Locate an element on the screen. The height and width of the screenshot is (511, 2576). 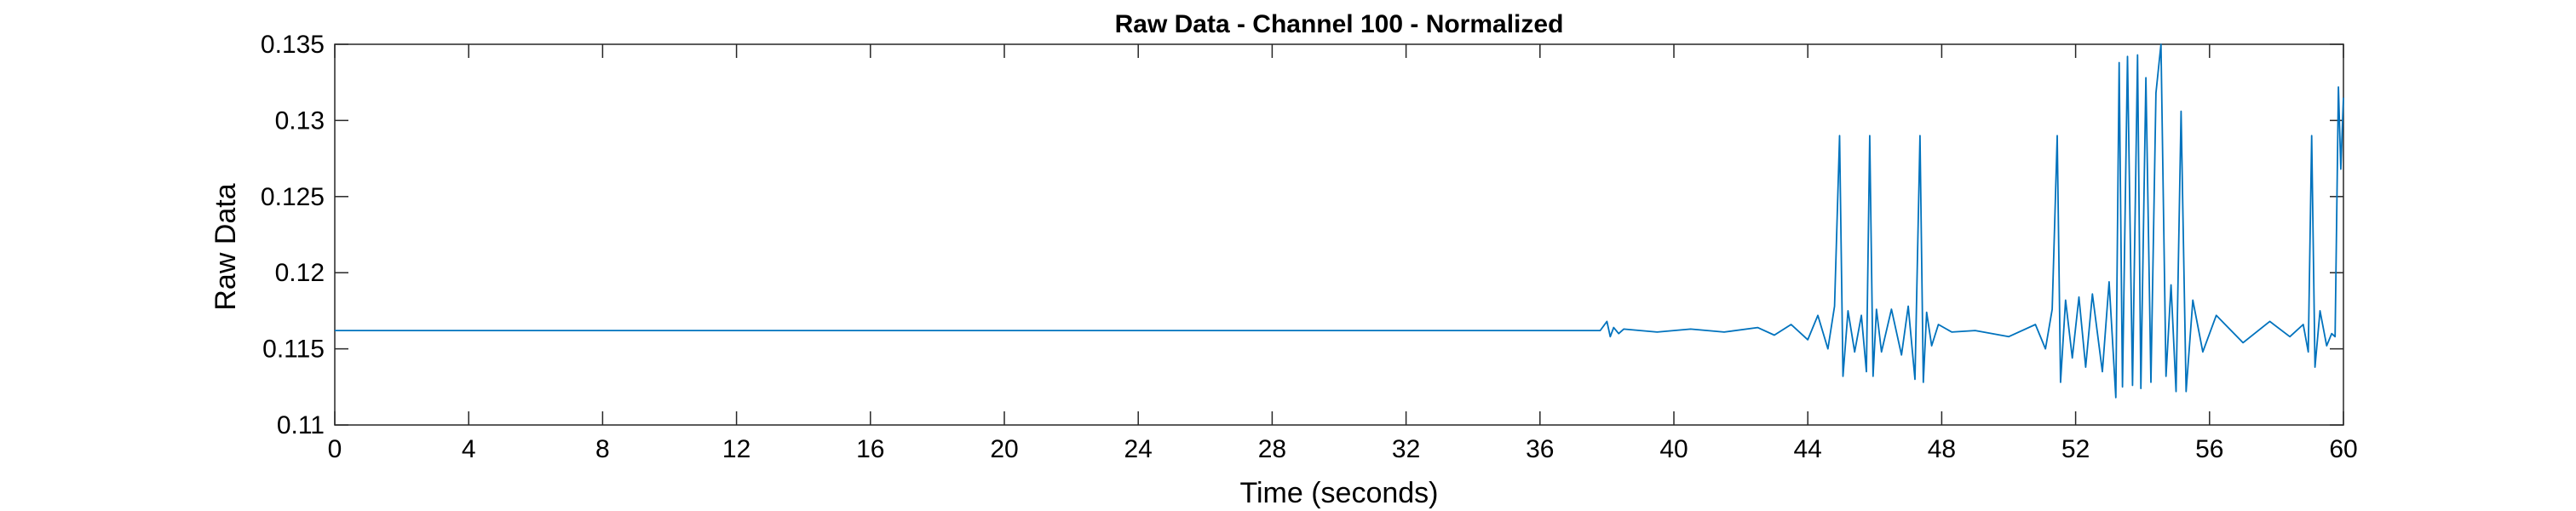
y-tick-label: 0.115 is located at coordinates (294, 350).